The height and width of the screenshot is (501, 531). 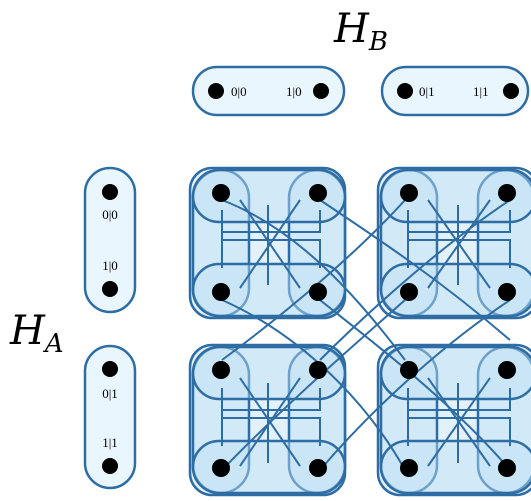 I want to click on top-pill-2: 0|1 1|1, so click(x=455, y=91).